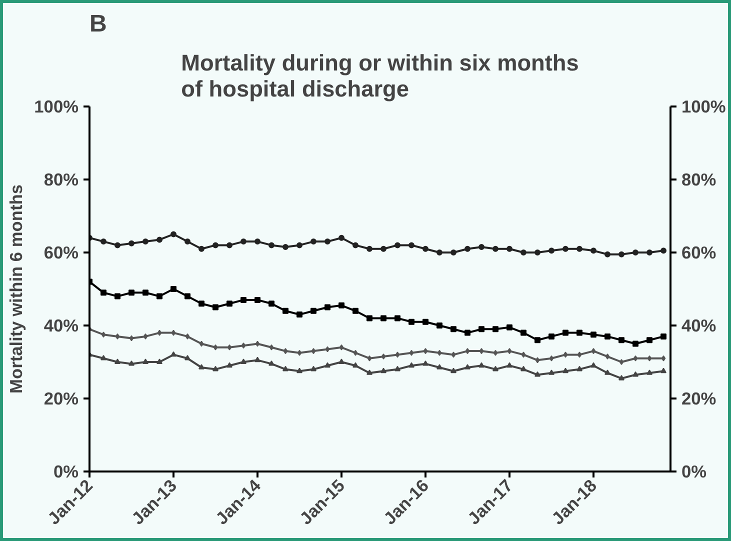 The height and width of the screenshot is (541, 731). I want to click on y2-tick-label: 100%, so click(704, 106).